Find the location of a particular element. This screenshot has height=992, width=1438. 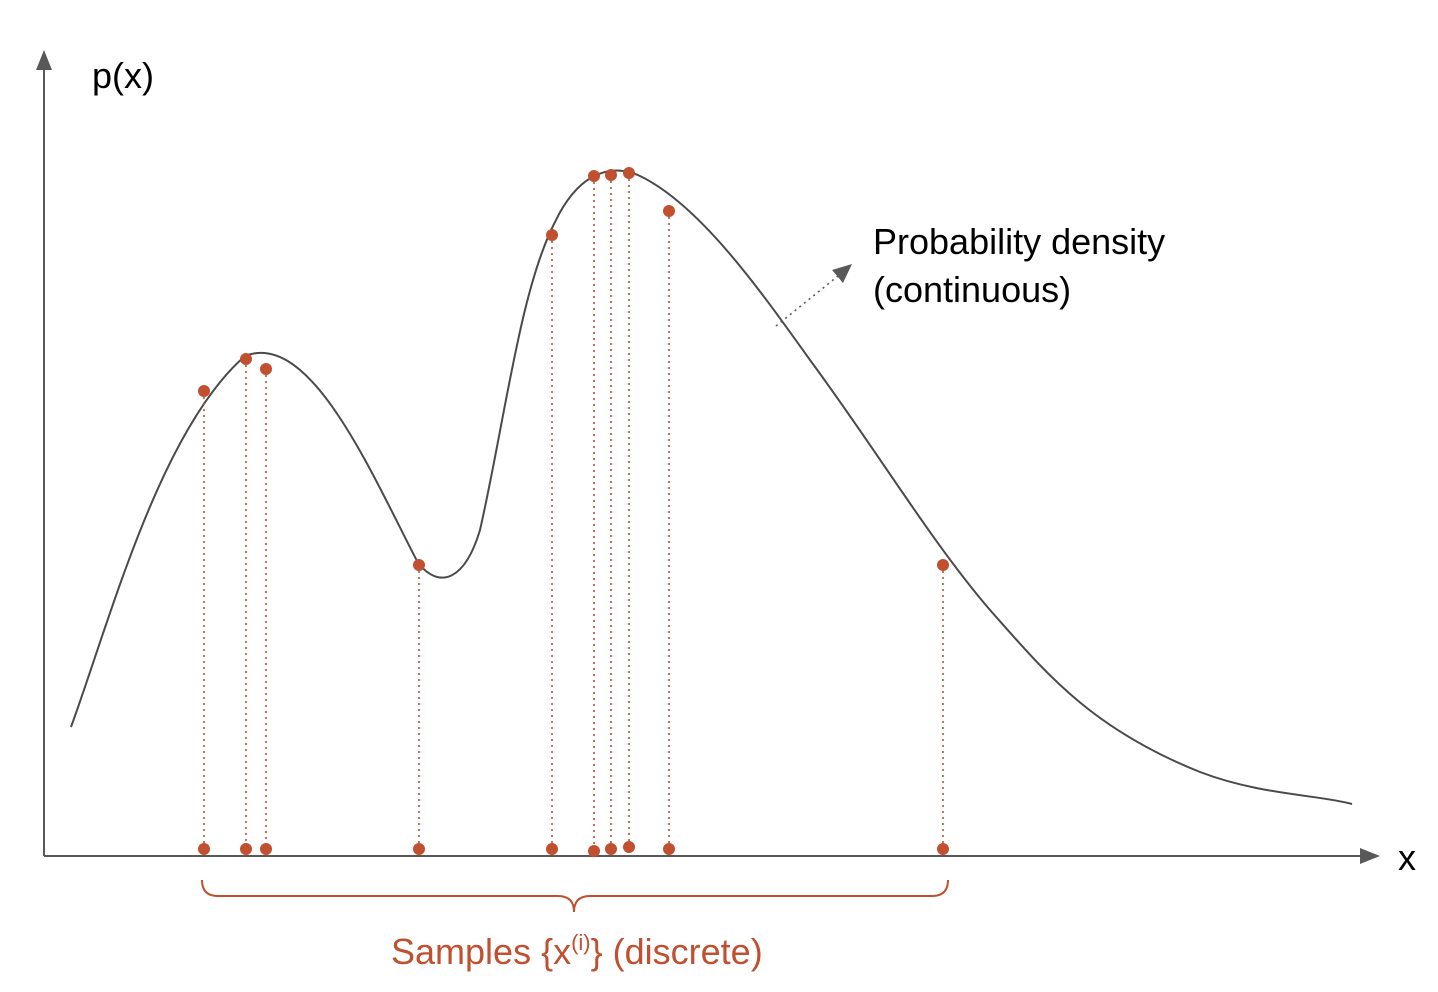

density-pointer-arrow-icon is located at coordinates (842, 273).